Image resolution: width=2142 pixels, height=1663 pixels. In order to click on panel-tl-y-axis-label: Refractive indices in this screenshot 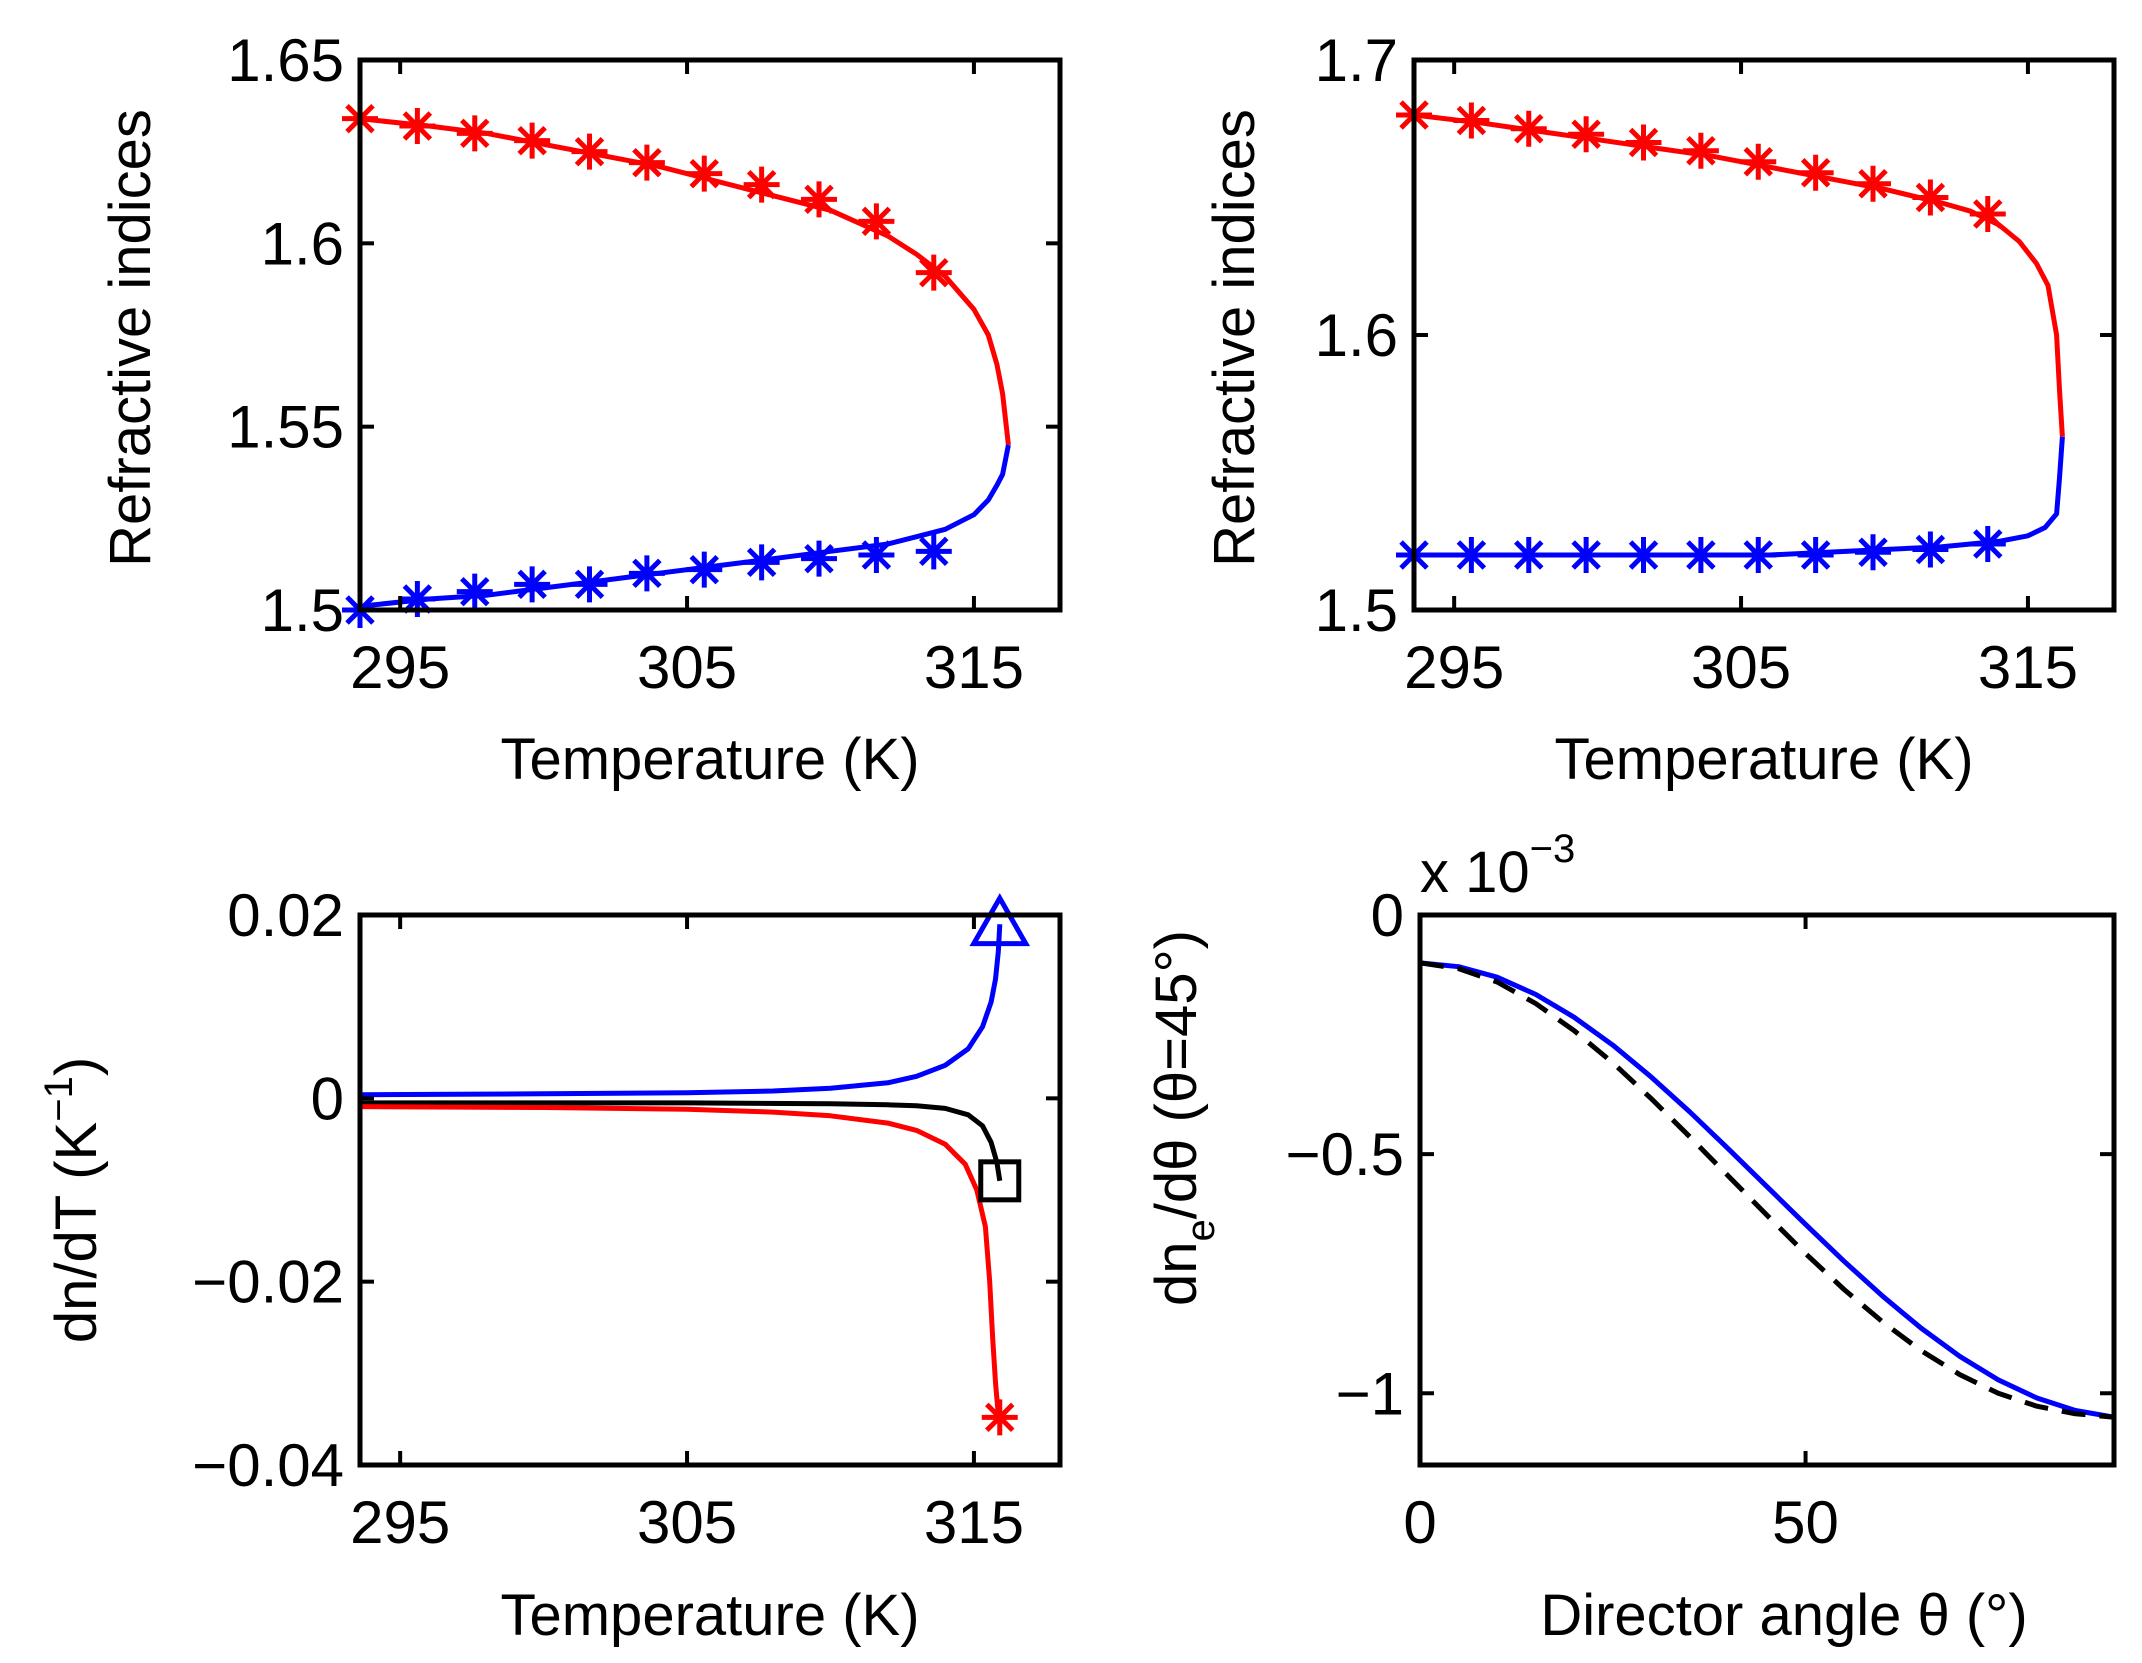, I will do `click(130, 338)`.